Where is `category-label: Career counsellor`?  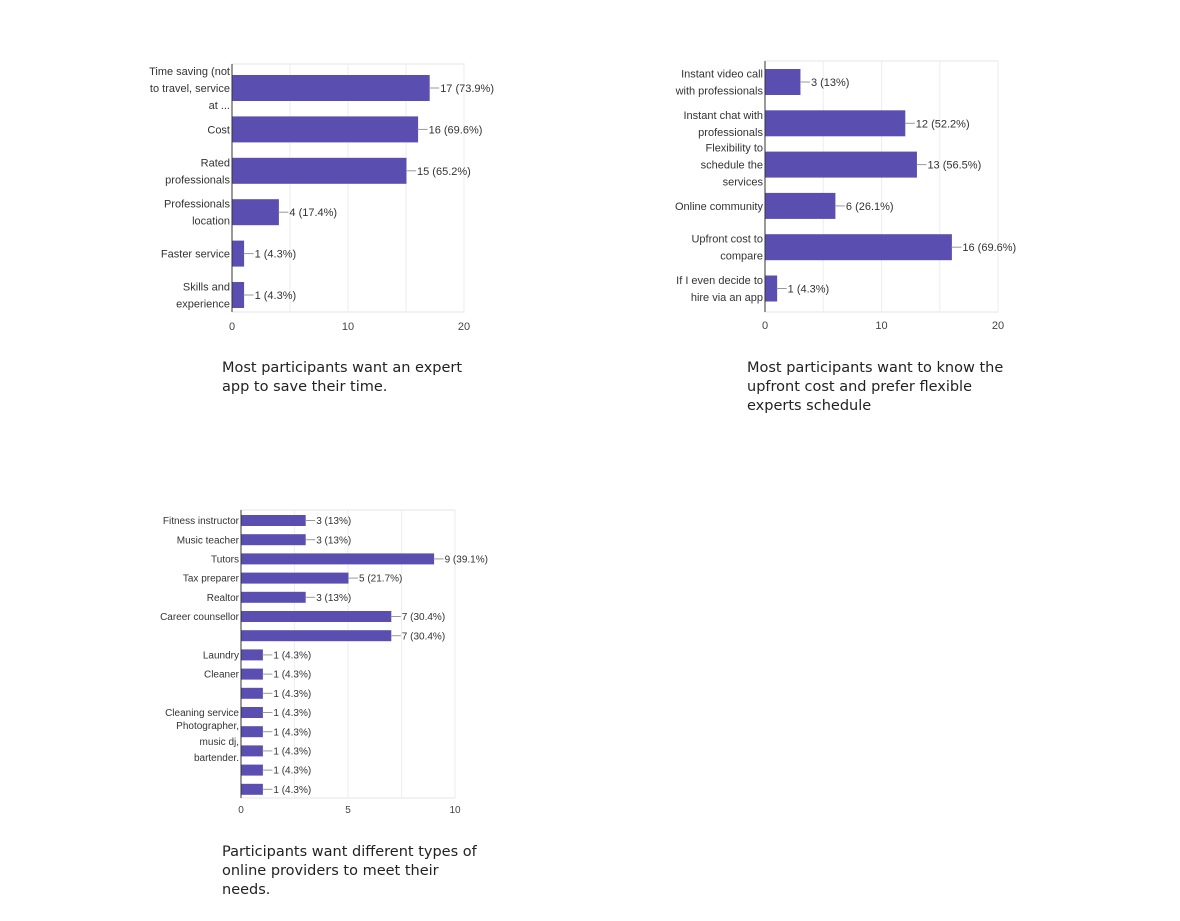 category-label: Career counsellor is located at coordinates (200, 617).